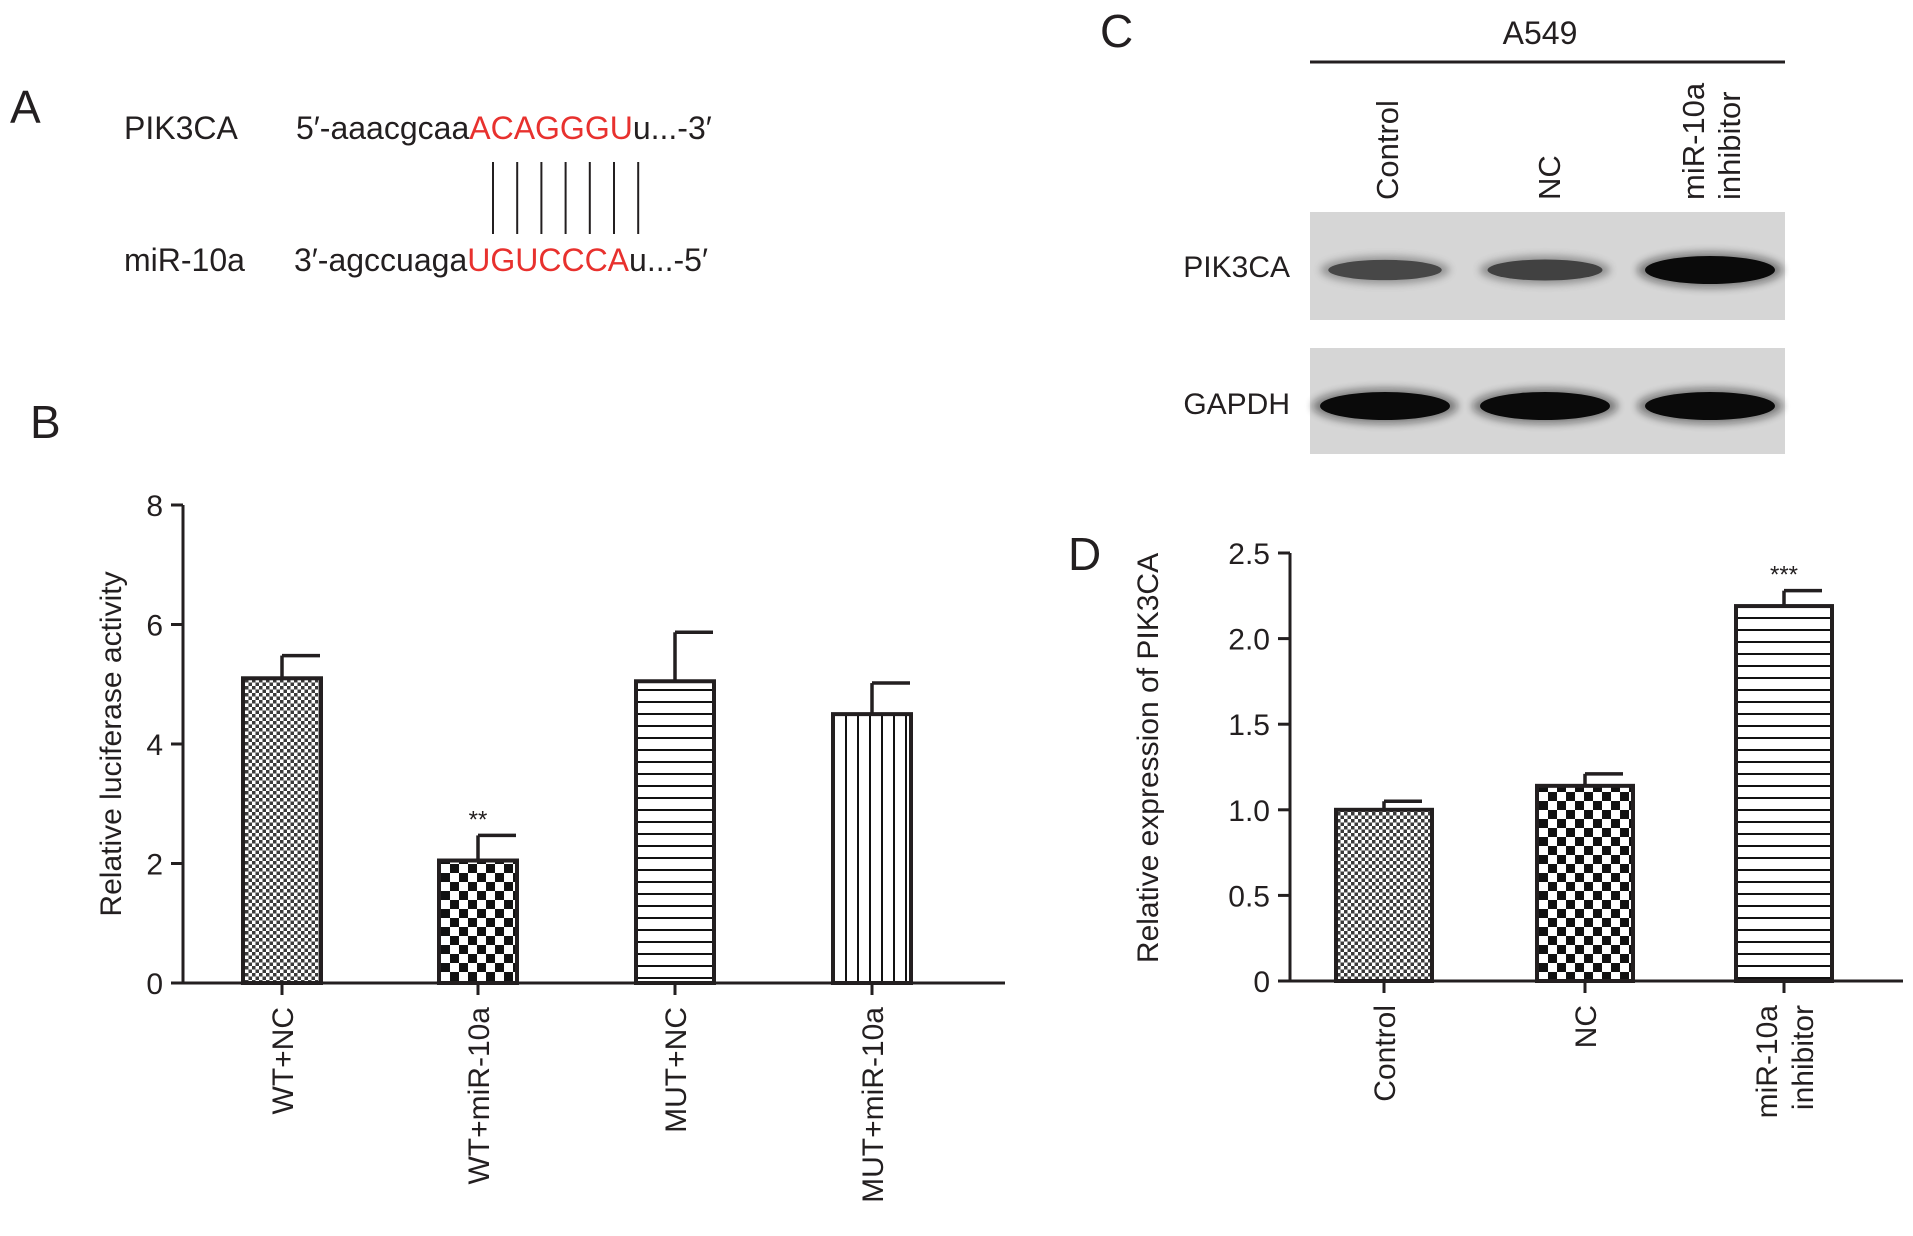 The height and width of the screenshot is (1236, 1913). Describe the element at coordinates (111, 743) in the screenshot. I see `chart-b-y-label: Relative luciferase activity` at that location.